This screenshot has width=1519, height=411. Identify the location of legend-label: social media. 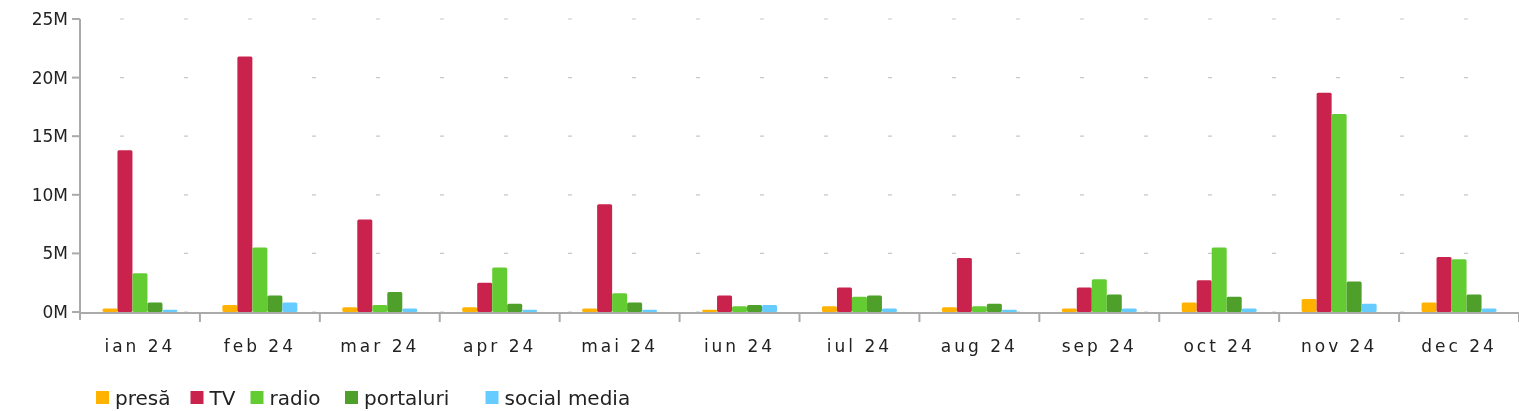
(567, 398).